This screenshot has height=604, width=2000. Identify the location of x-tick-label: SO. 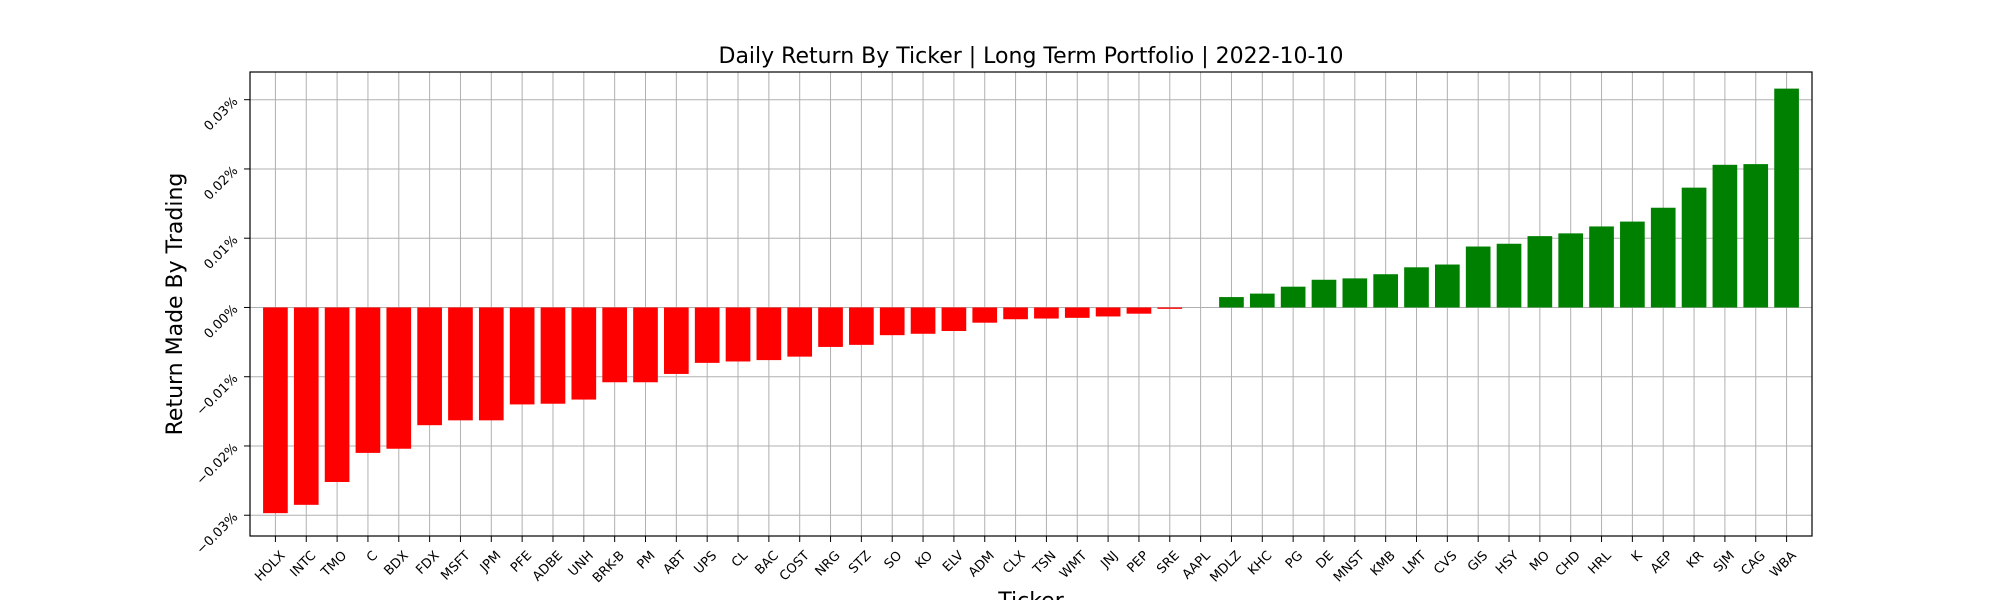
(894, 560).